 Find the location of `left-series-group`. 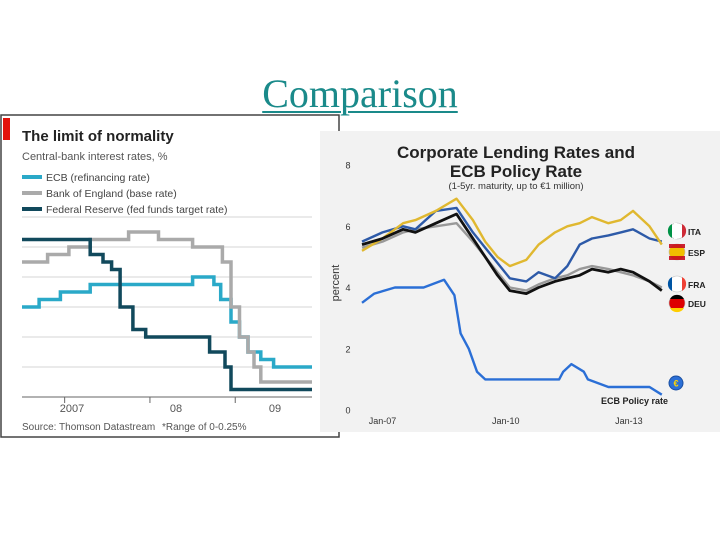

left-series-group is located at coordinates (167, 311).